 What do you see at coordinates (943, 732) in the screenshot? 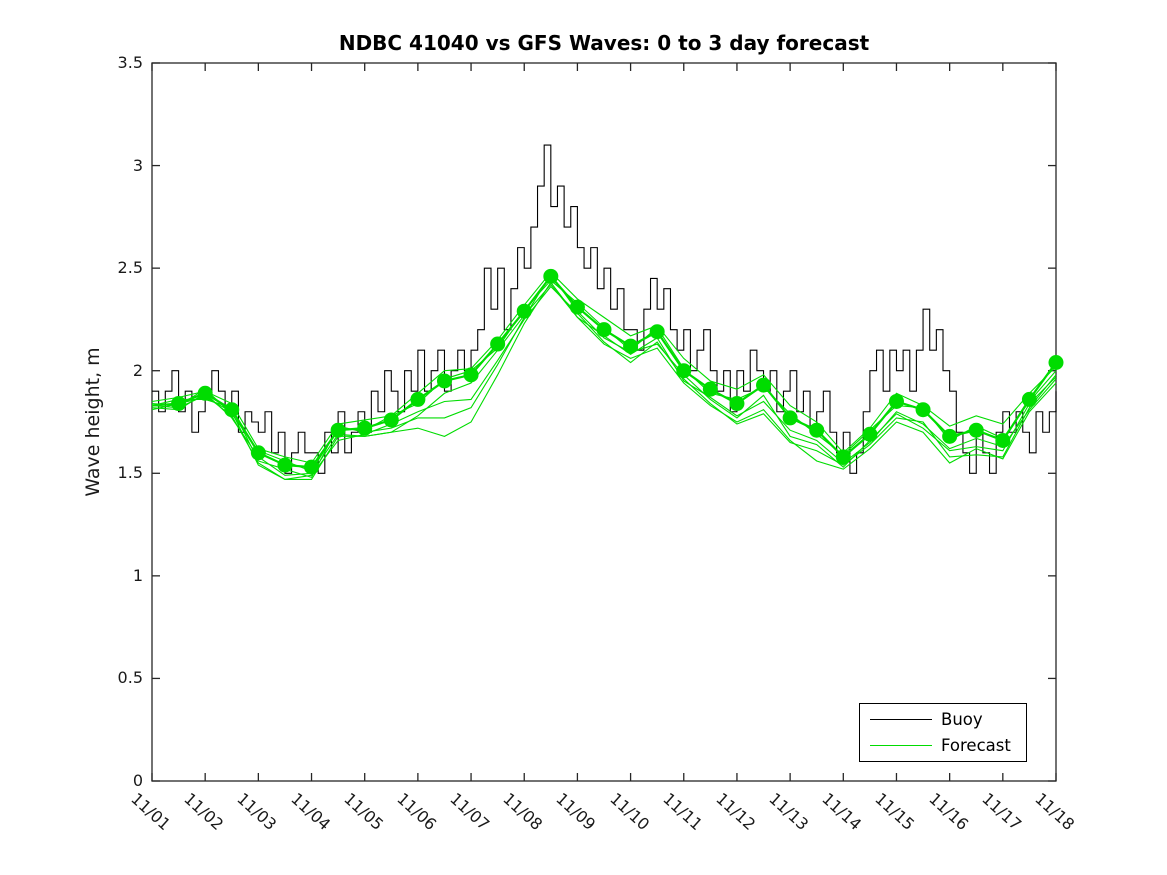
I see `legend: Buoy Forecast` at bounding box center [943, 732].